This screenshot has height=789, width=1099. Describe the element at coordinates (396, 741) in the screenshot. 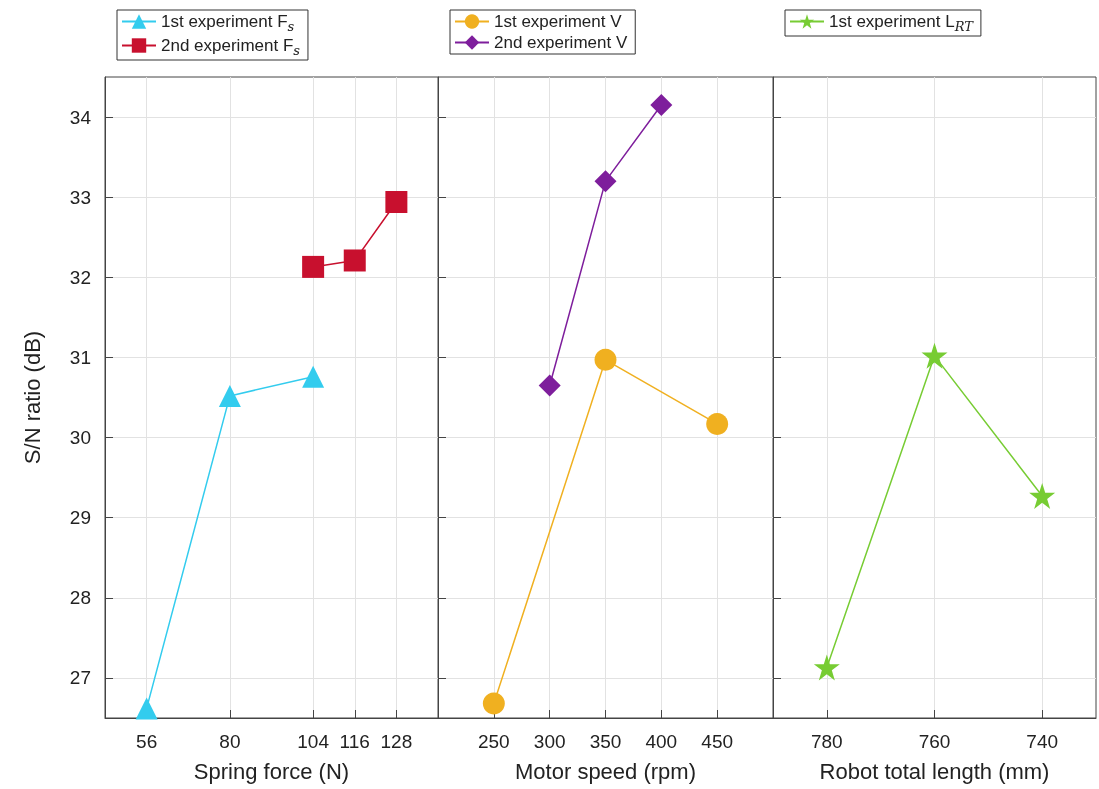

I see `x-tick-label: 128` at that location.